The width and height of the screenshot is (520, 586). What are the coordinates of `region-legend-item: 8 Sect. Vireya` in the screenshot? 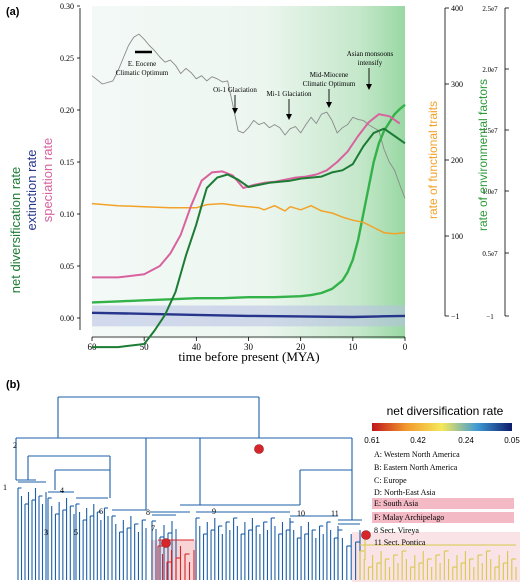 It's located at (396, 530).